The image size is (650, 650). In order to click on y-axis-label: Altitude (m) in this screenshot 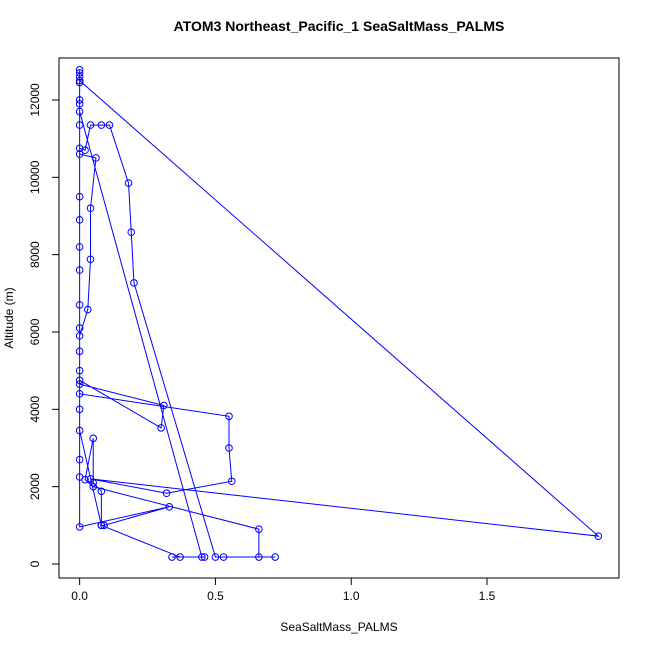, I will do `click(9, 317)`.